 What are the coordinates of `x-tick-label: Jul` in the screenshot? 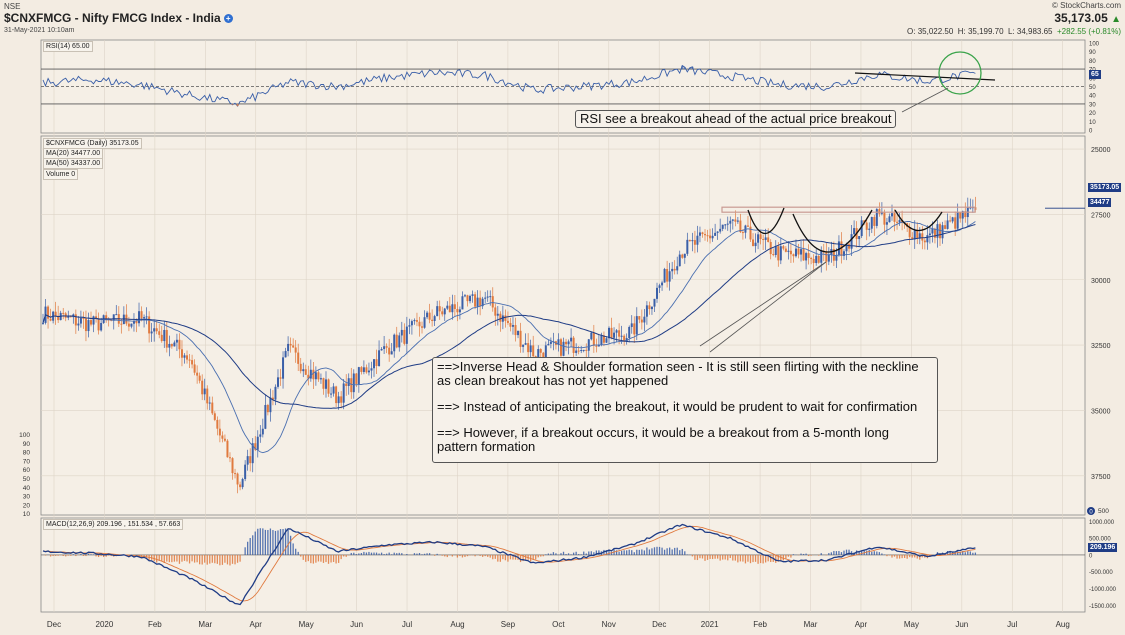 It's located at (407, 624).